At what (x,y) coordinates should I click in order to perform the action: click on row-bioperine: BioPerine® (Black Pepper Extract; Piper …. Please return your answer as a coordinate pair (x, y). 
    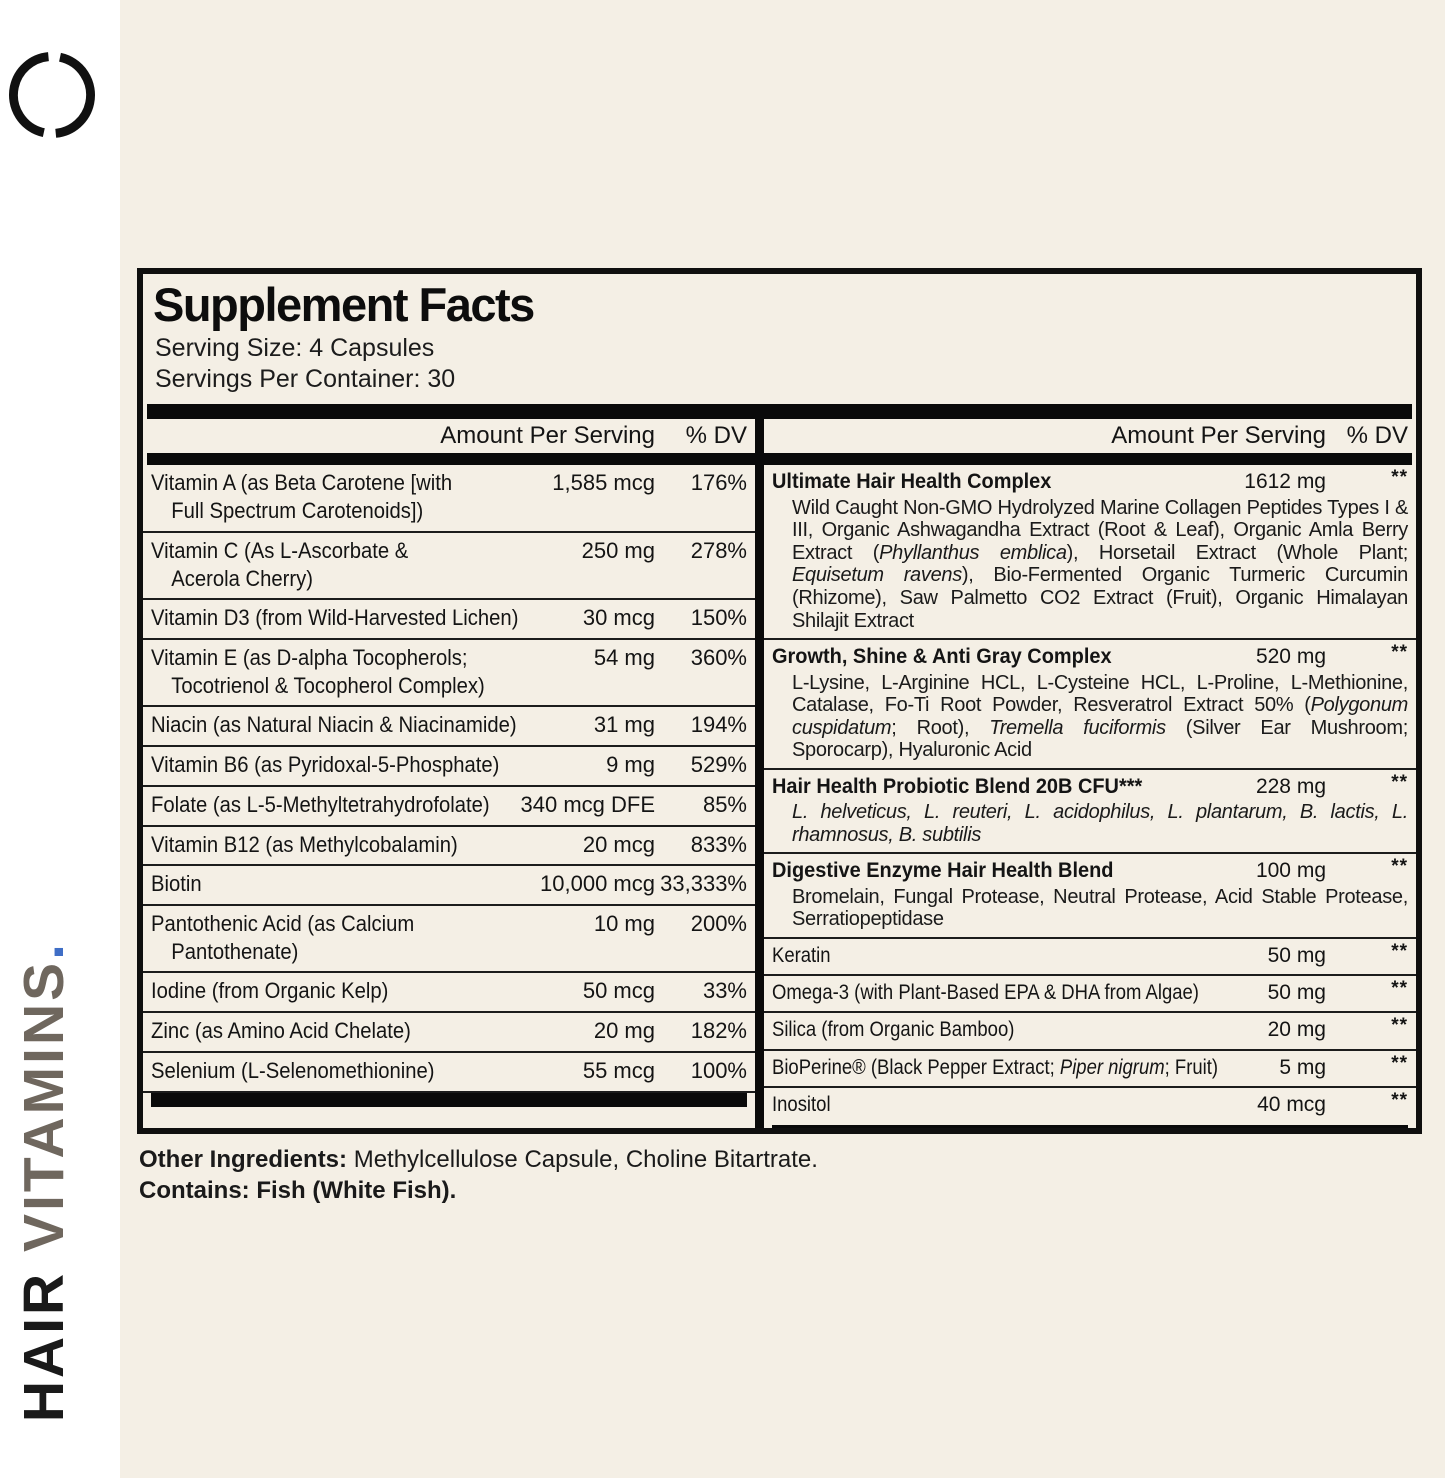
    Looking at the image, I should click on (1090, 1070).